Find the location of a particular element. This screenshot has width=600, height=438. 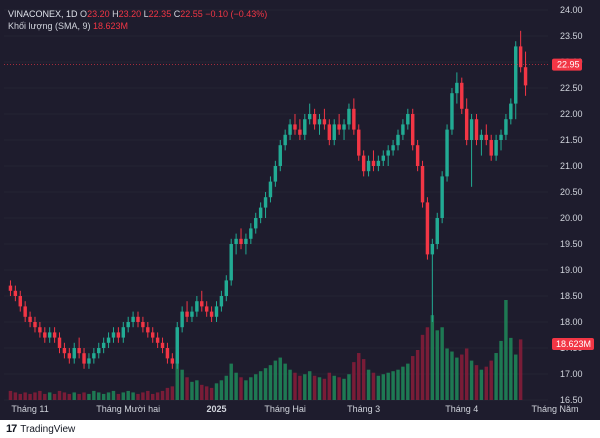

axis-badges: 22.95 18.623M is located at coordinates (573, 204).